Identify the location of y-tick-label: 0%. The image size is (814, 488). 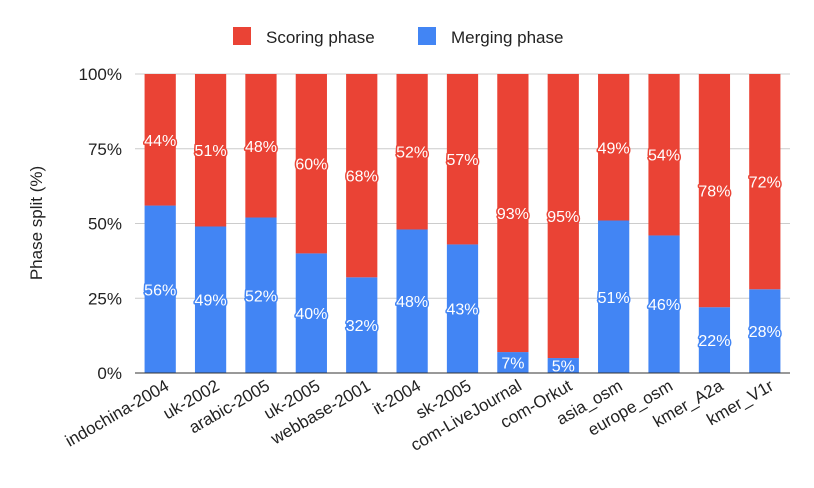
(109, 373).